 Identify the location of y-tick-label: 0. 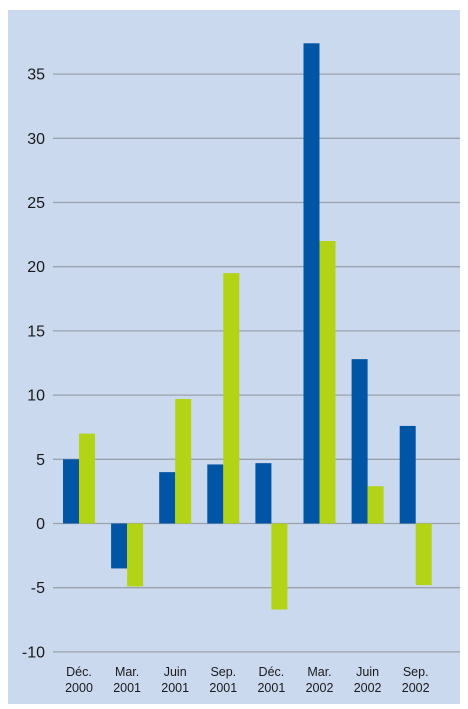
(40, 524).